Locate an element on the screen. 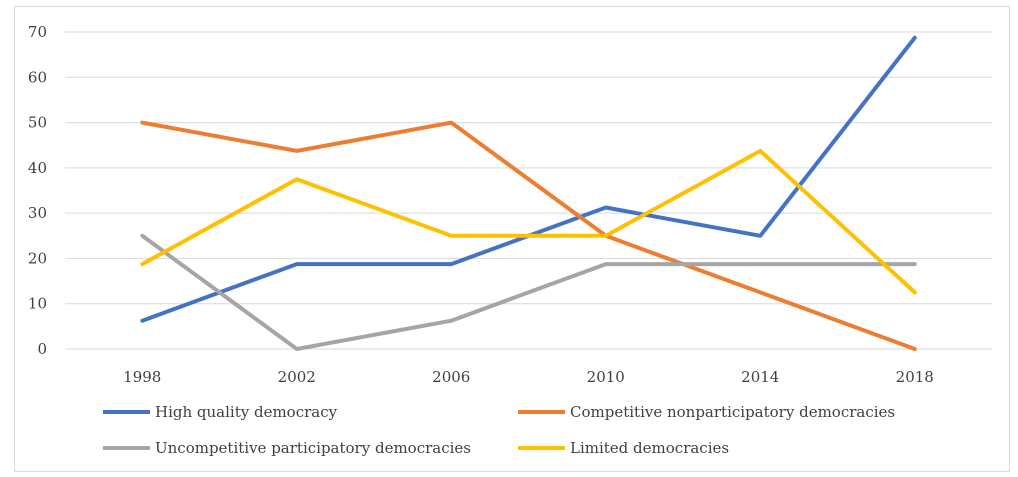  x-axis-ticks: 1998 2002 2006 2010 2014 2018 is located at coordinates (528, 377).